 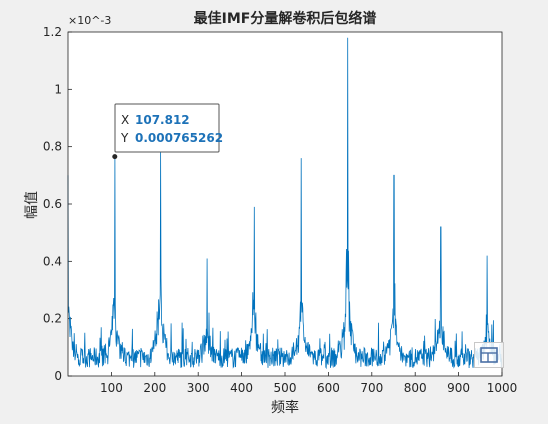 I want to click on y-tick-label: 1.2, so click(x=52, y=32).